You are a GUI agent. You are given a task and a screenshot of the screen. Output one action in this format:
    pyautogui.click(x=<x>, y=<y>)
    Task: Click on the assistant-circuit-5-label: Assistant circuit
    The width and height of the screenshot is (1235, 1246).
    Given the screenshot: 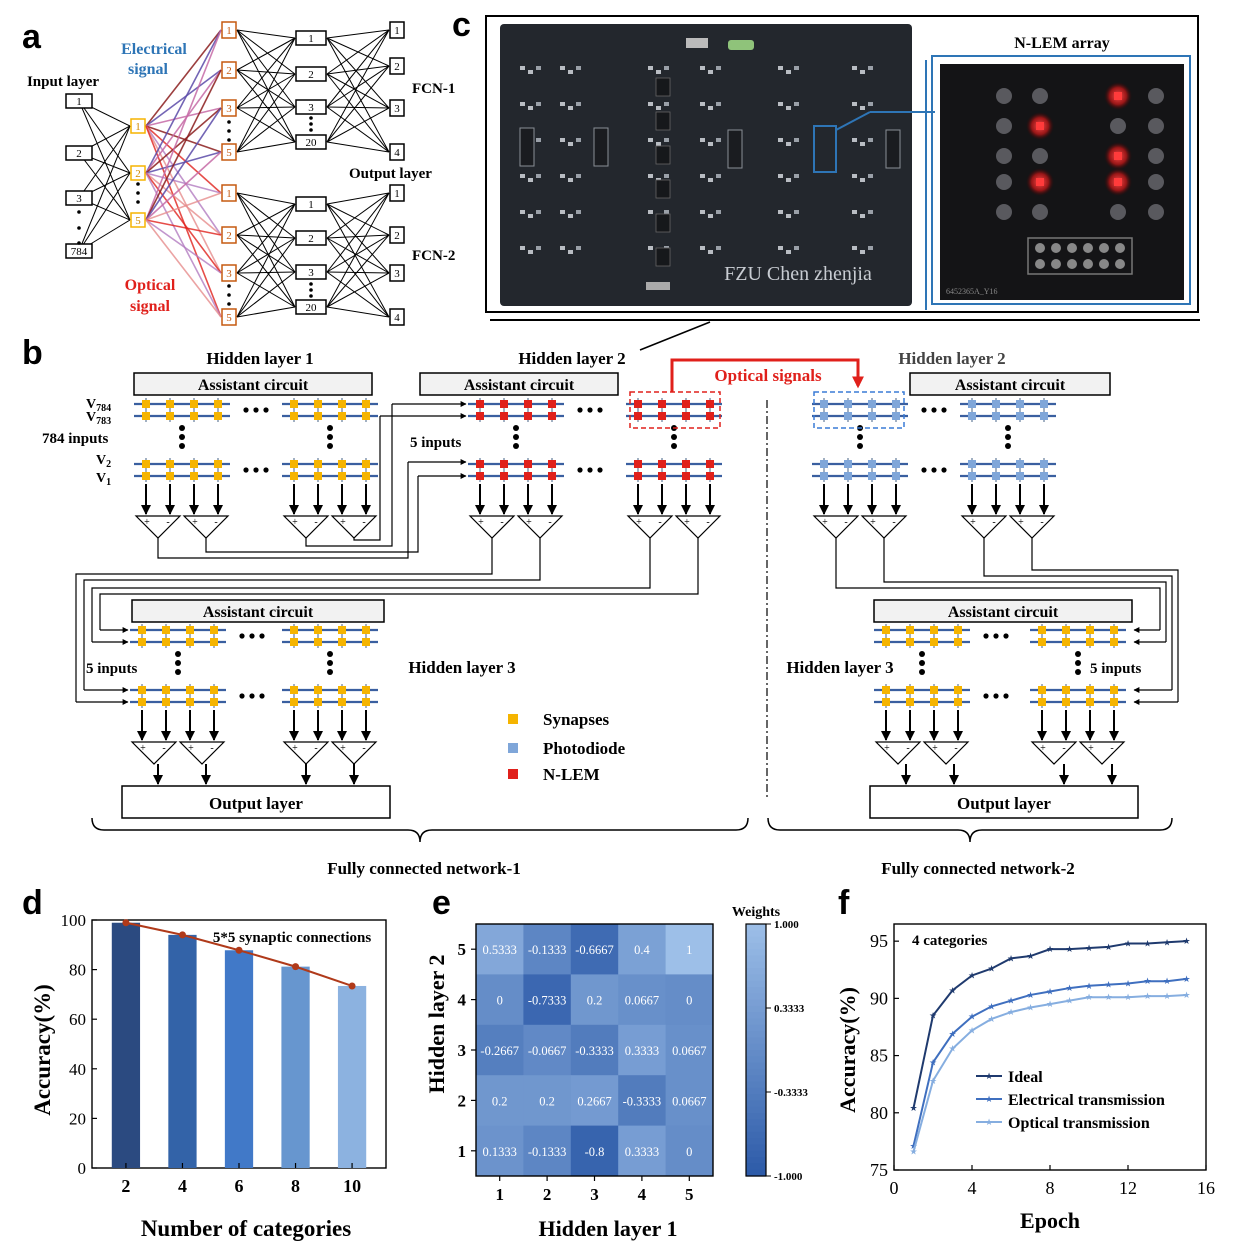 What is the action you would take?
    pyautogui.click(x=1003, y=612)
    